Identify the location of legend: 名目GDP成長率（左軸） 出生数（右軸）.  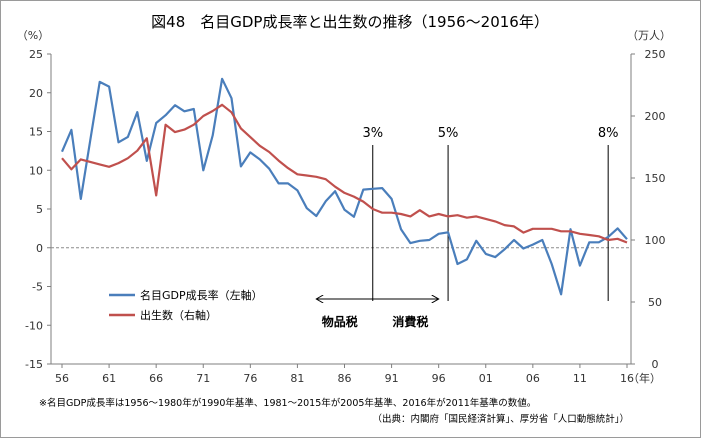
(186, 305).